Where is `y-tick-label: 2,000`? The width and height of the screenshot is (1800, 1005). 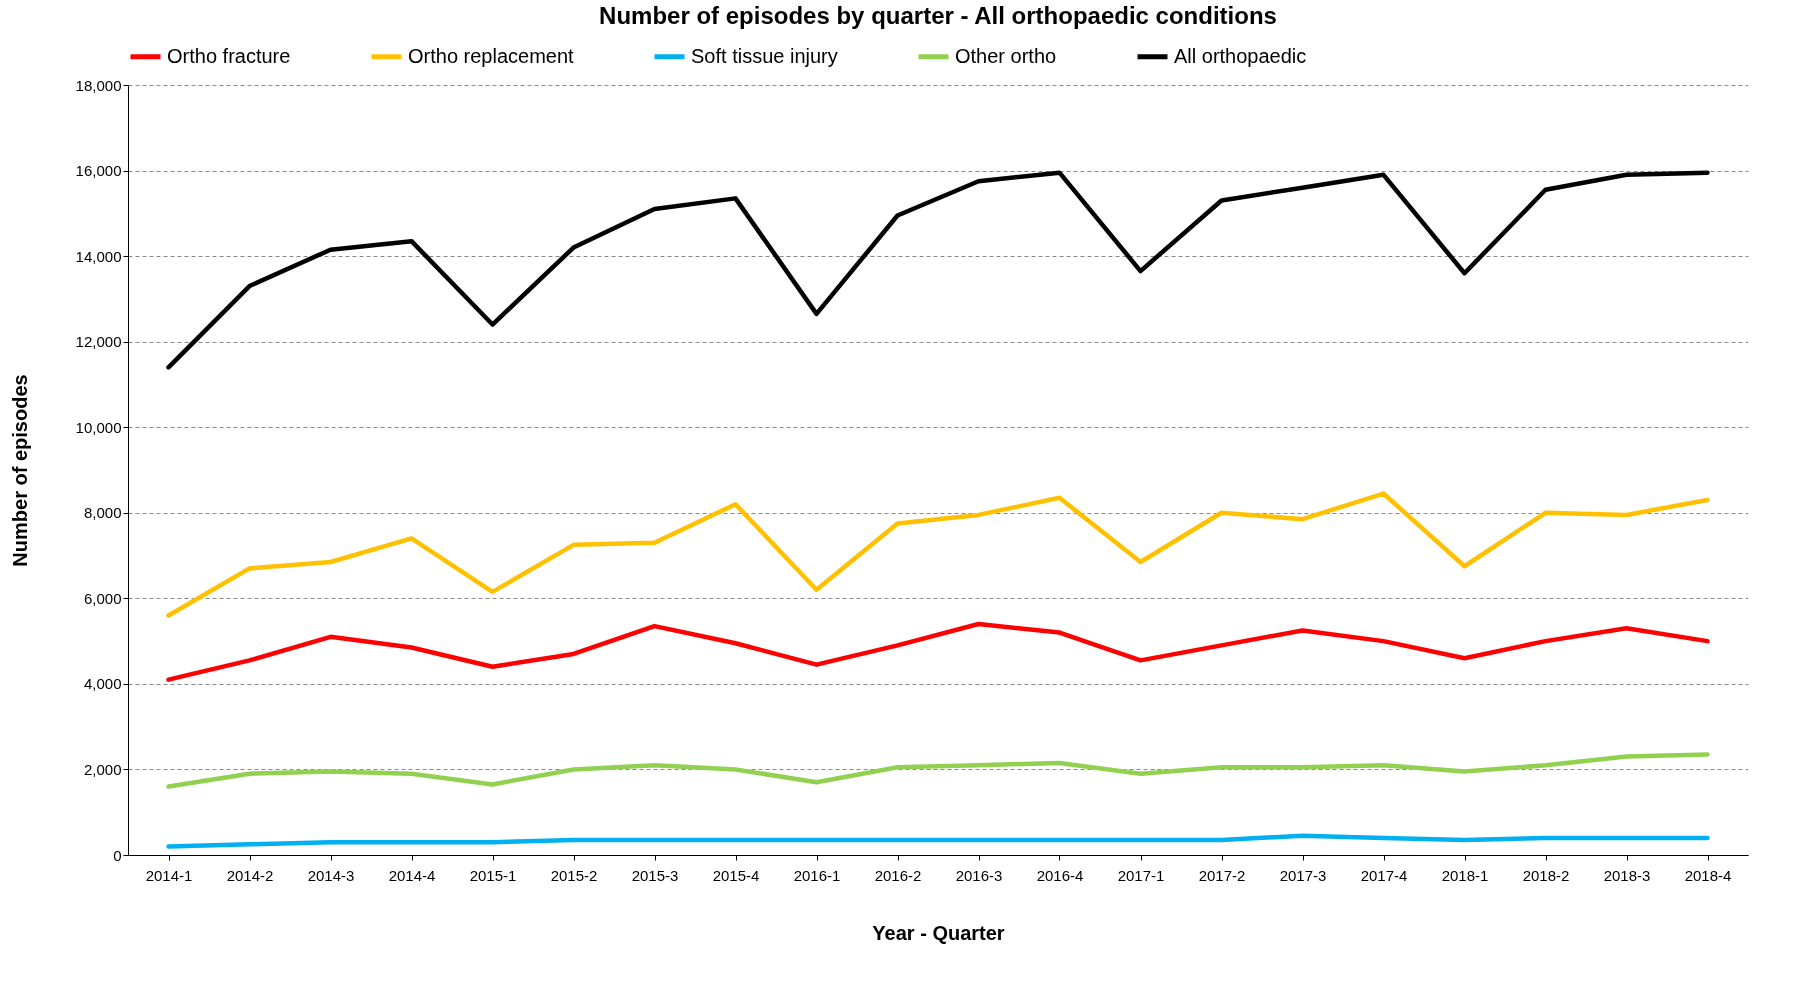
y-tick-label: 2,000 is located at coordinates (102, 769).